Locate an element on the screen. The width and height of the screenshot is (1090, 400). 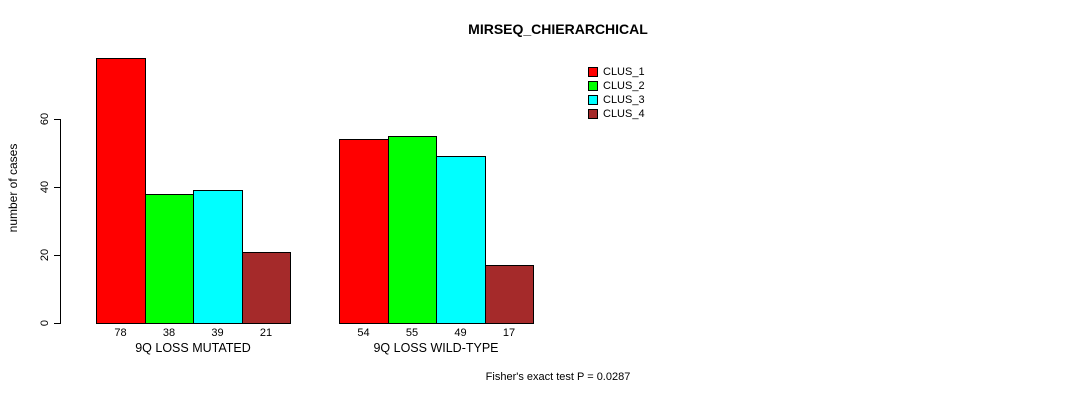
y-tick-label: 40 is located at coordinates (45, 187).